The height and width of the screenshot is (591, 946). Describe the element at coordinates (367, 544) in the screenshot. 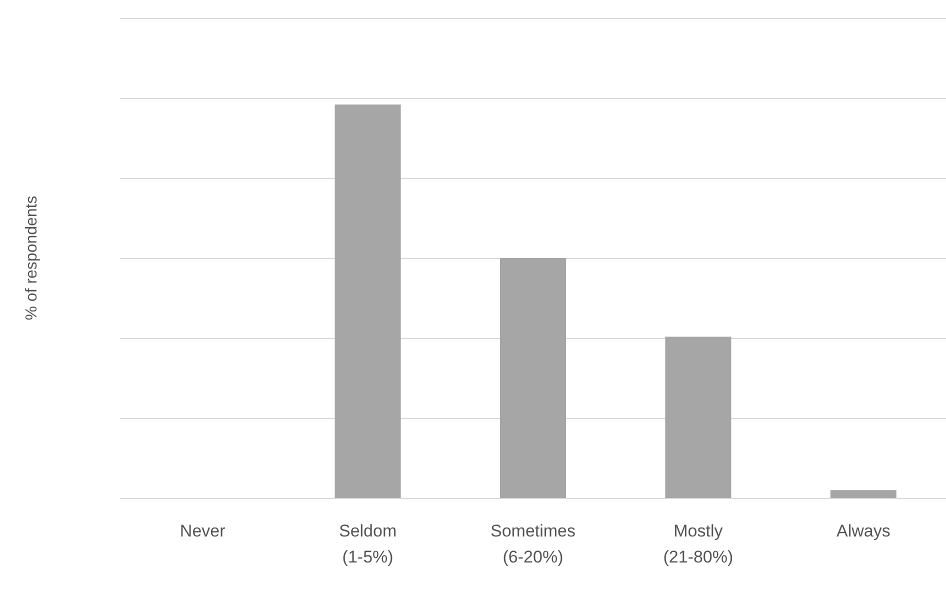

I see `x-tick-label: Seldom (1-5%)` at that location.